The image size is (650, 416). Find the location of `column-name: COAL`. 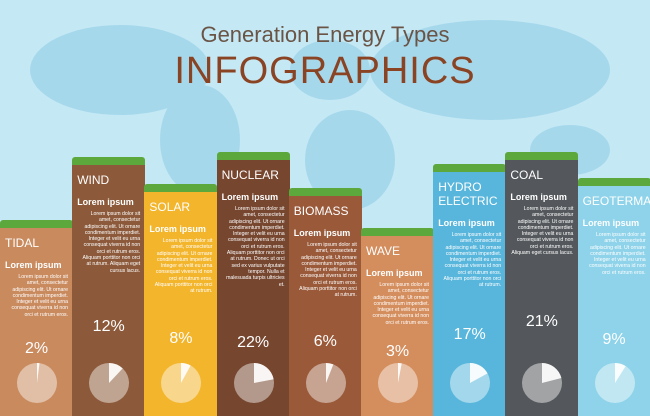

column-name: COAL is located at coordinates (527, 175).